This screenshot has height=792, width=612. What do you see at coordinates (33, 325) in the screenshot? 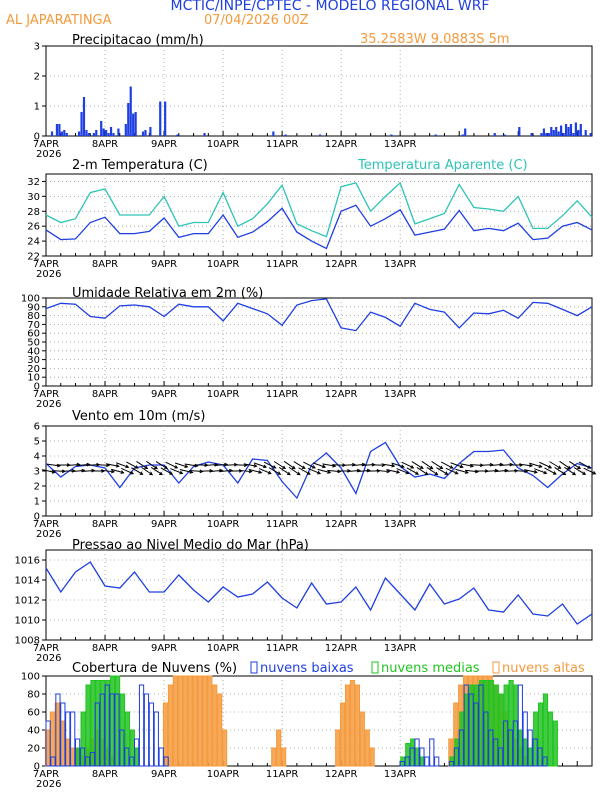
I see `y-tick-label: 70` at bounding box center [33, 325].